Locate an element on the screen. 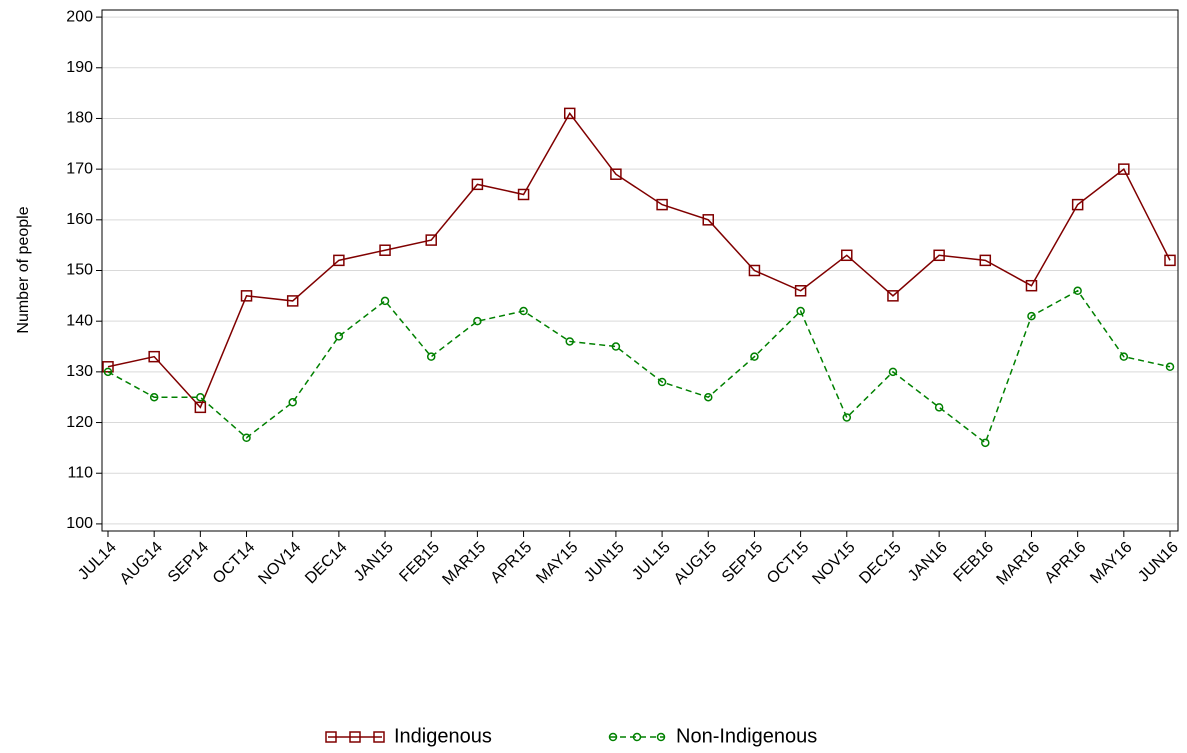 Image resolution: width=1187 pixels, height=753 pixels. y-tick-label: 140 is located at coordinates (79, 320).